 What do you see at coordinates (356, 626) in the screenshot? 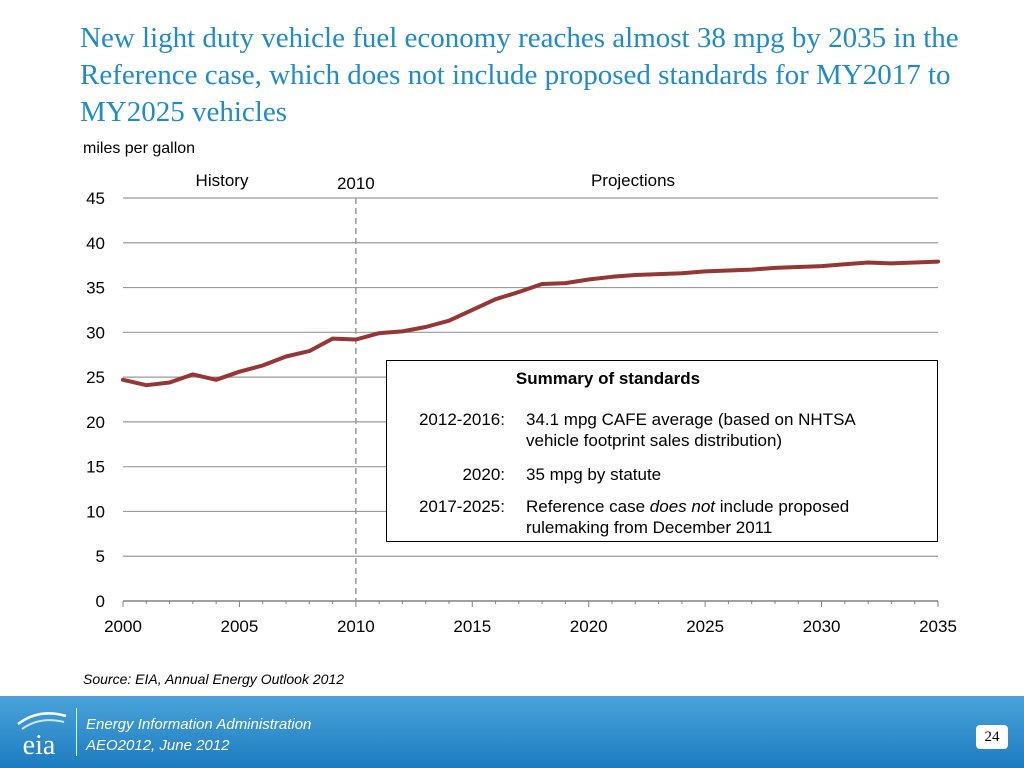
I see `x-tick-label: 2010` at bounding box center [356, 626].